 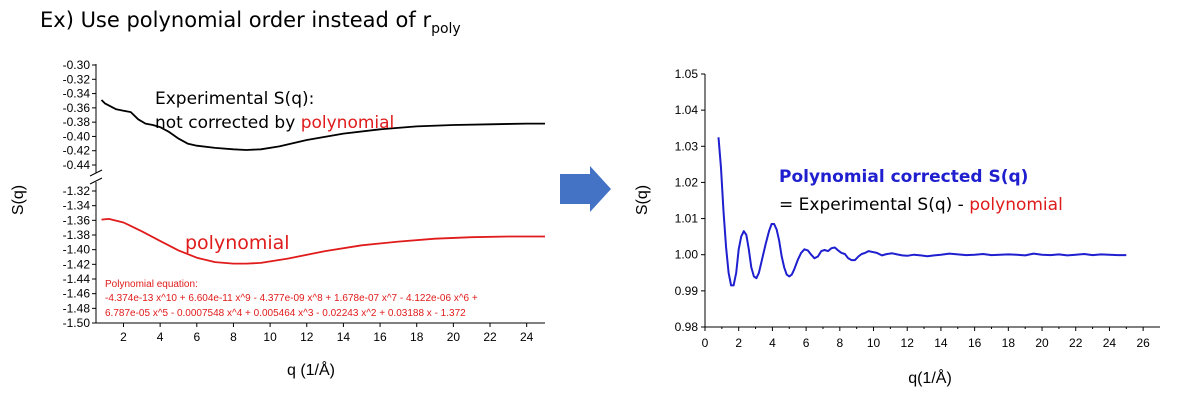 I want to click on y-tick-label: -0.38, so click(x=77, y=122).